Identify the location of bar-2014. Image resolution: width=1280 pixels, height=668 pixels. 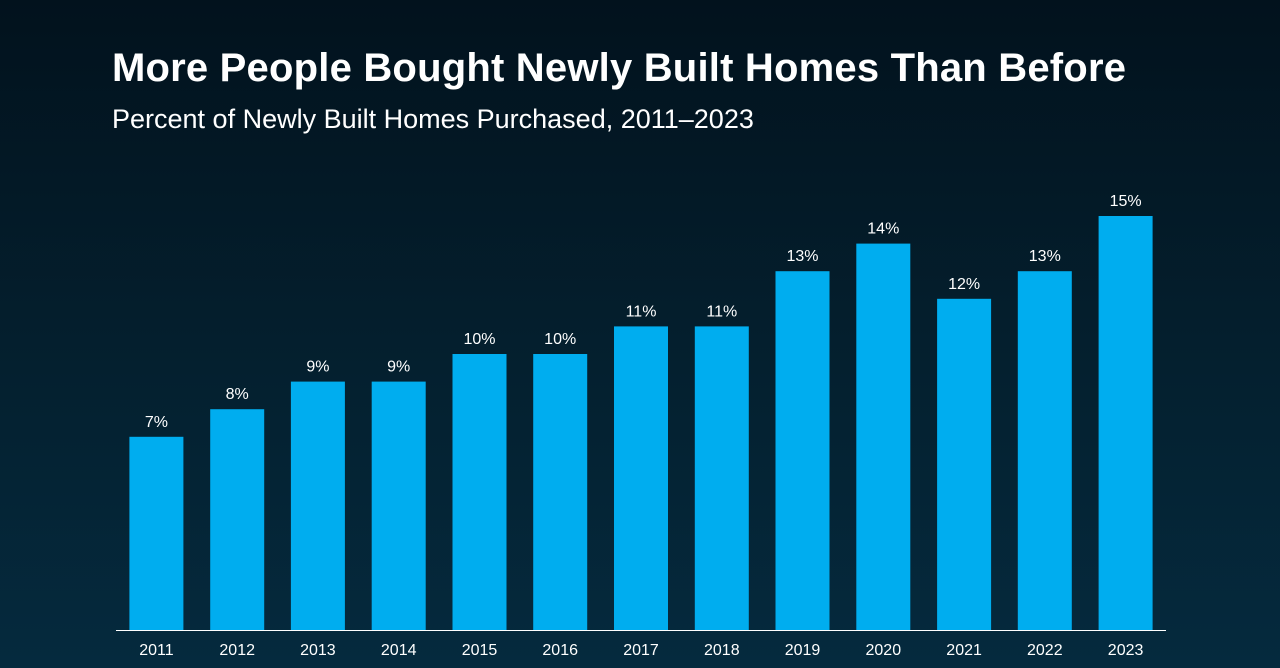
(398, 505).